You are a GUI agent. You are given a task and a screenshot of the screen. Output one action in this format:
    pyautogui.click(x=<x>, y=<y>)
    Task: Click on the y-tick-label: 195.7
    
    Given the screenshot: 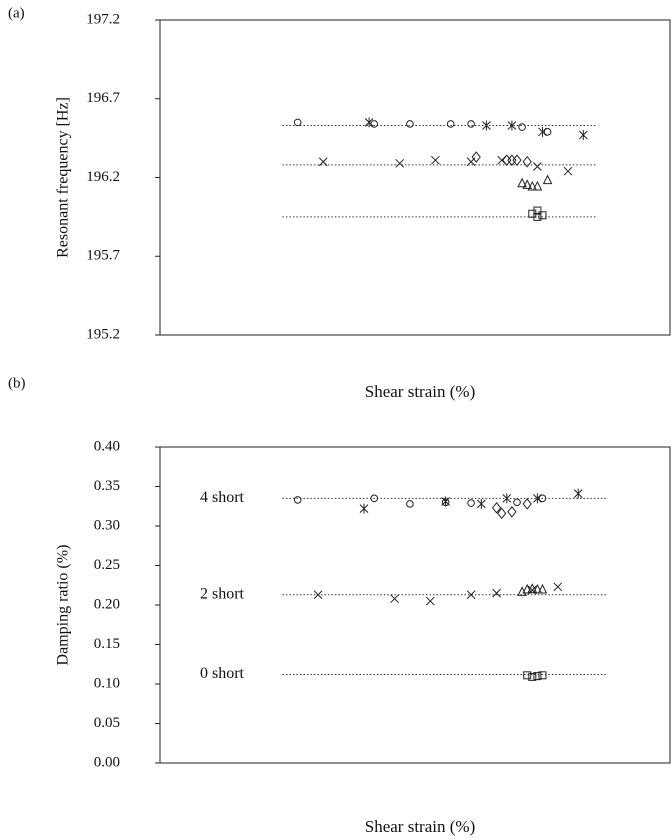 What is the action you would take?
    pyautogui.click(x=103, y=256)
    